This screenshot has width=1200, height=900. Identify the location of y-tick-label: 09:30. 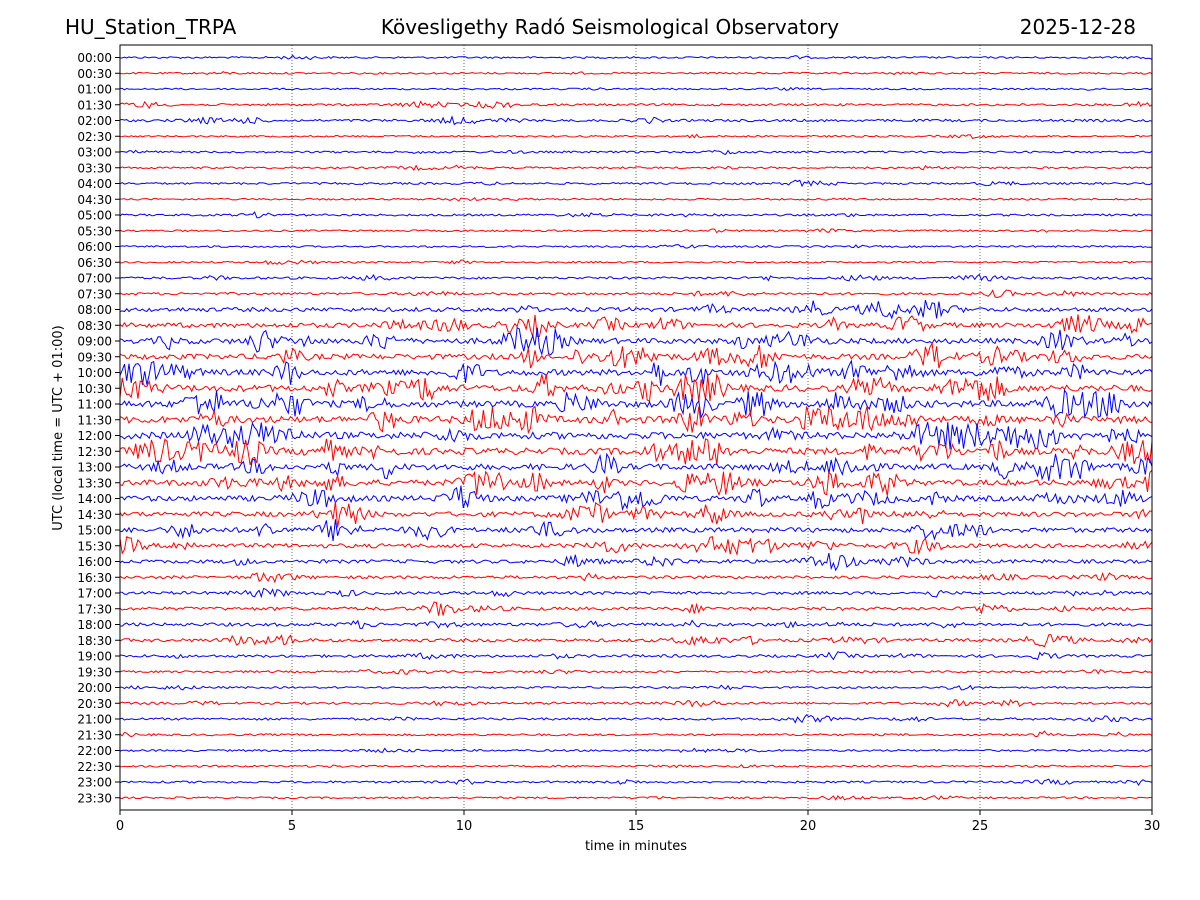
(94, 357).